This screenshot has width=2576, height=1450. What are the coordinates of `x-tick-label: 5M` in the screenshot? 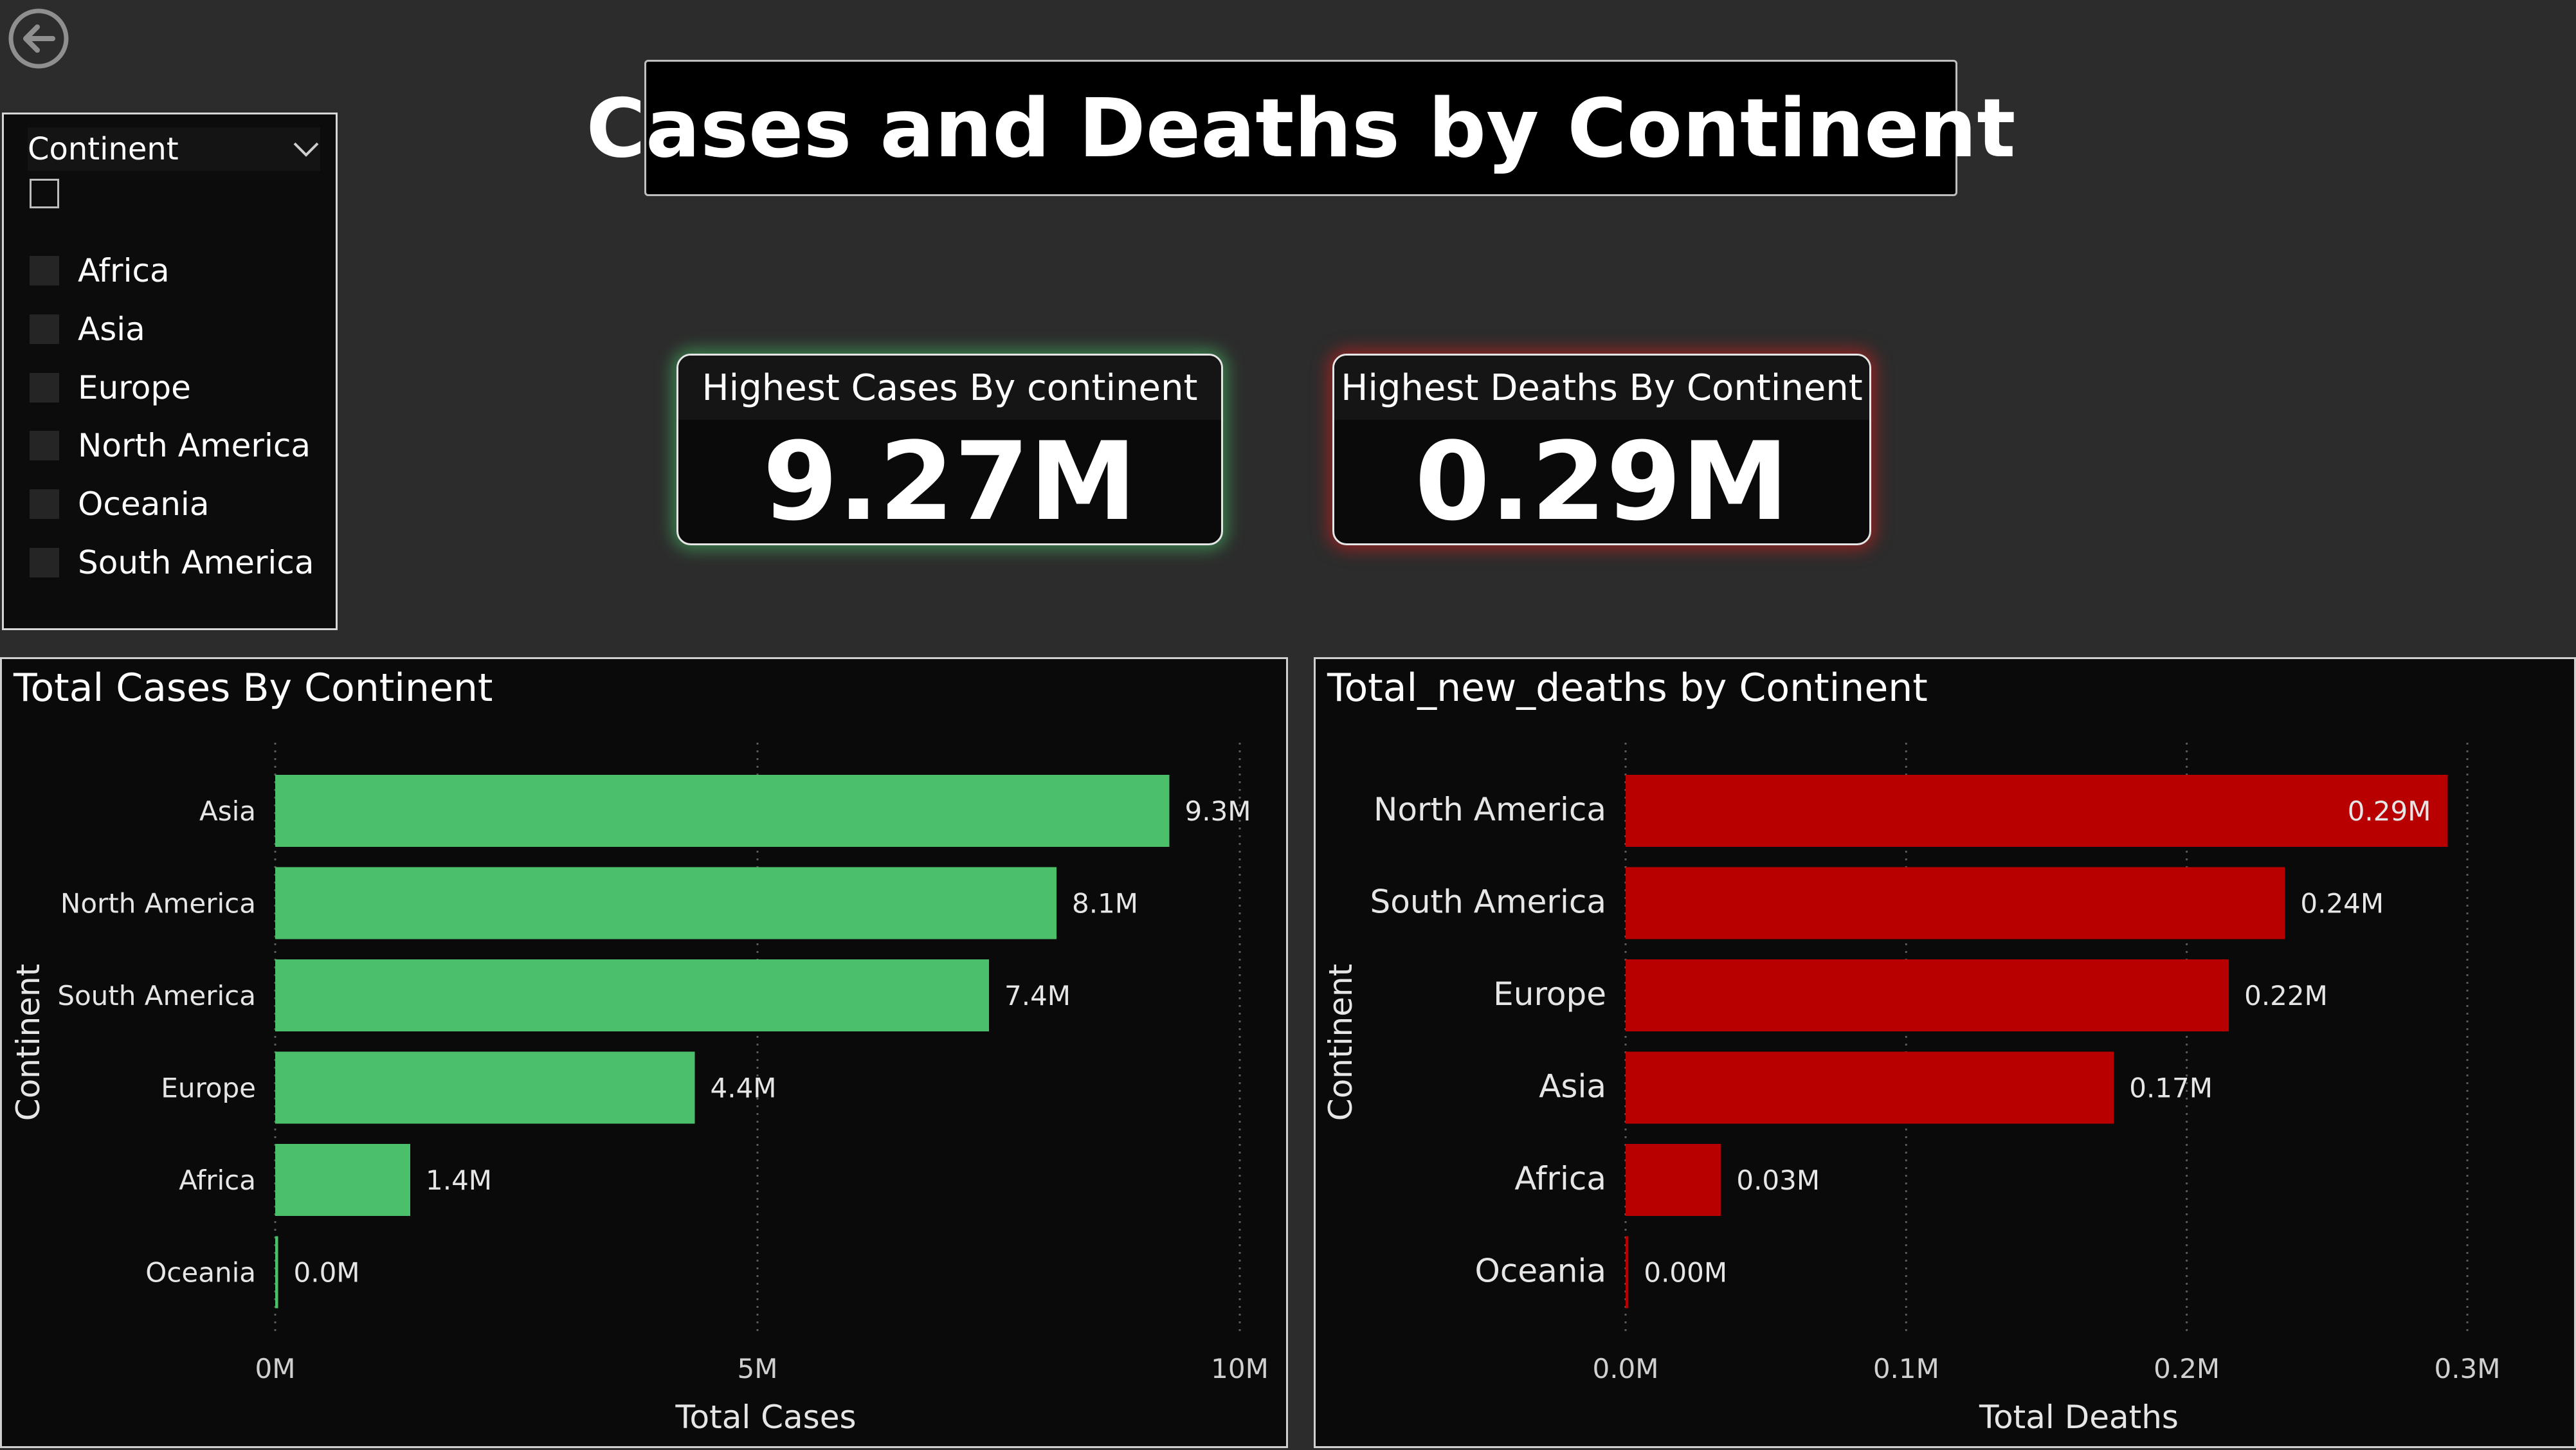 It's located at (758, 1369).